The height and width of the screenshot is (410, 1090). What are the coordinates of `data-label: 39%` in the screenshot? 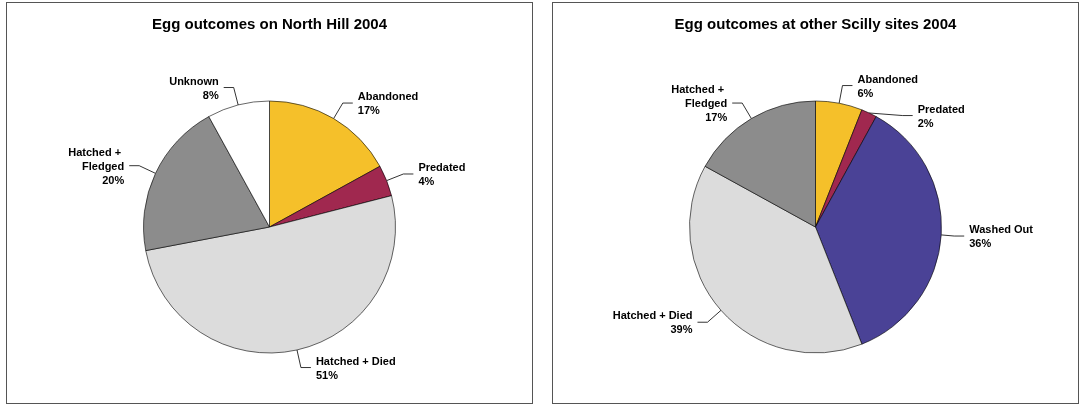 It's located at (681, 329).